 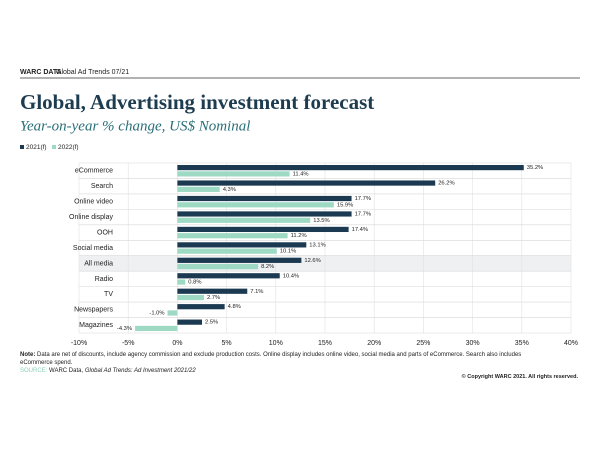 What do you see at coordinates (229, 190) in the screenshot?
I see `value-label: 4.3%` at bounding box center [229, 190].